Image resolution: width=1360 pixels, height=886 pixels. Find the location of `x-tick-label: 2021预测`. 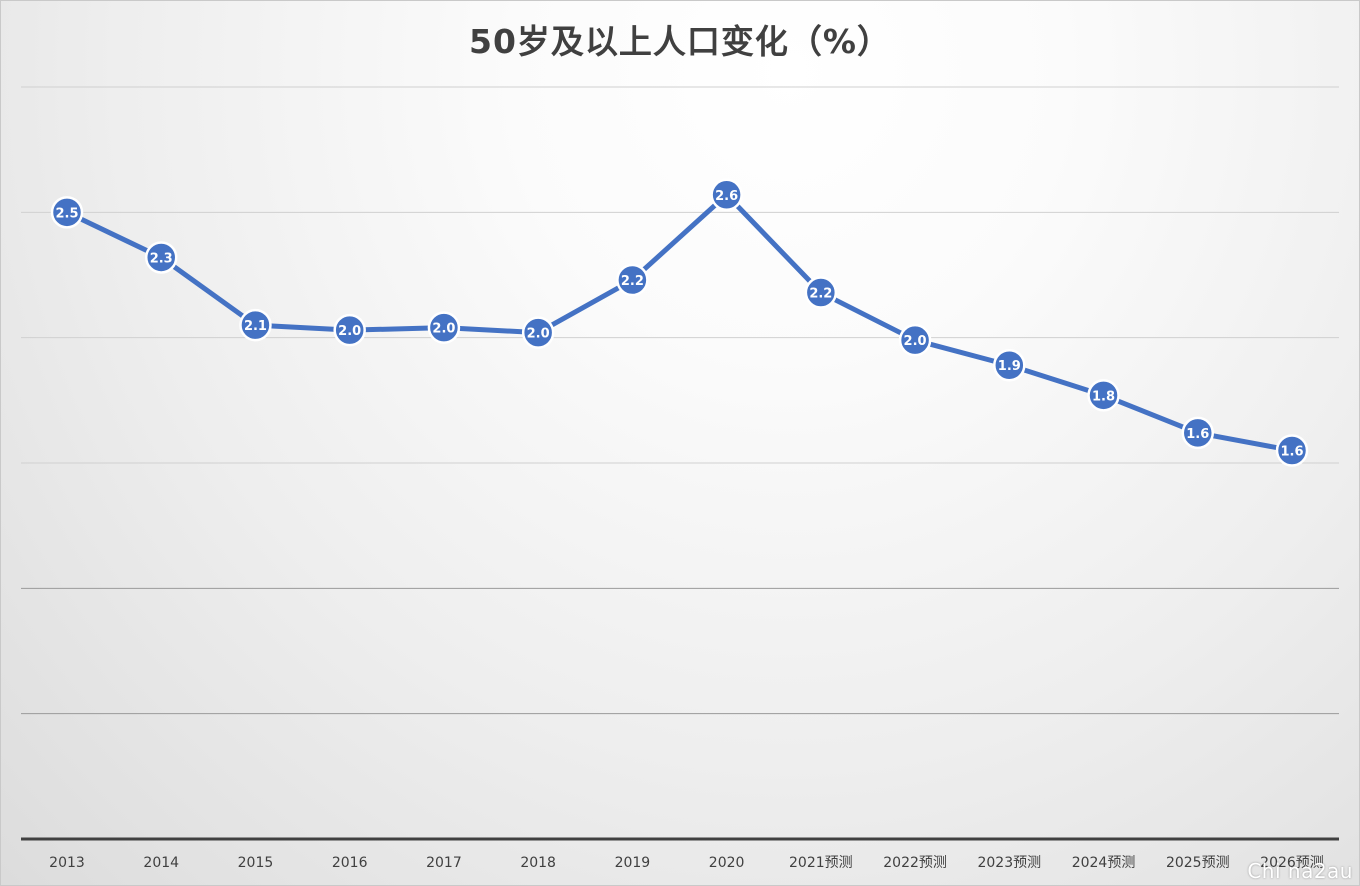

x-tick-label: 2021预测 is located at coordinates (821, 863).